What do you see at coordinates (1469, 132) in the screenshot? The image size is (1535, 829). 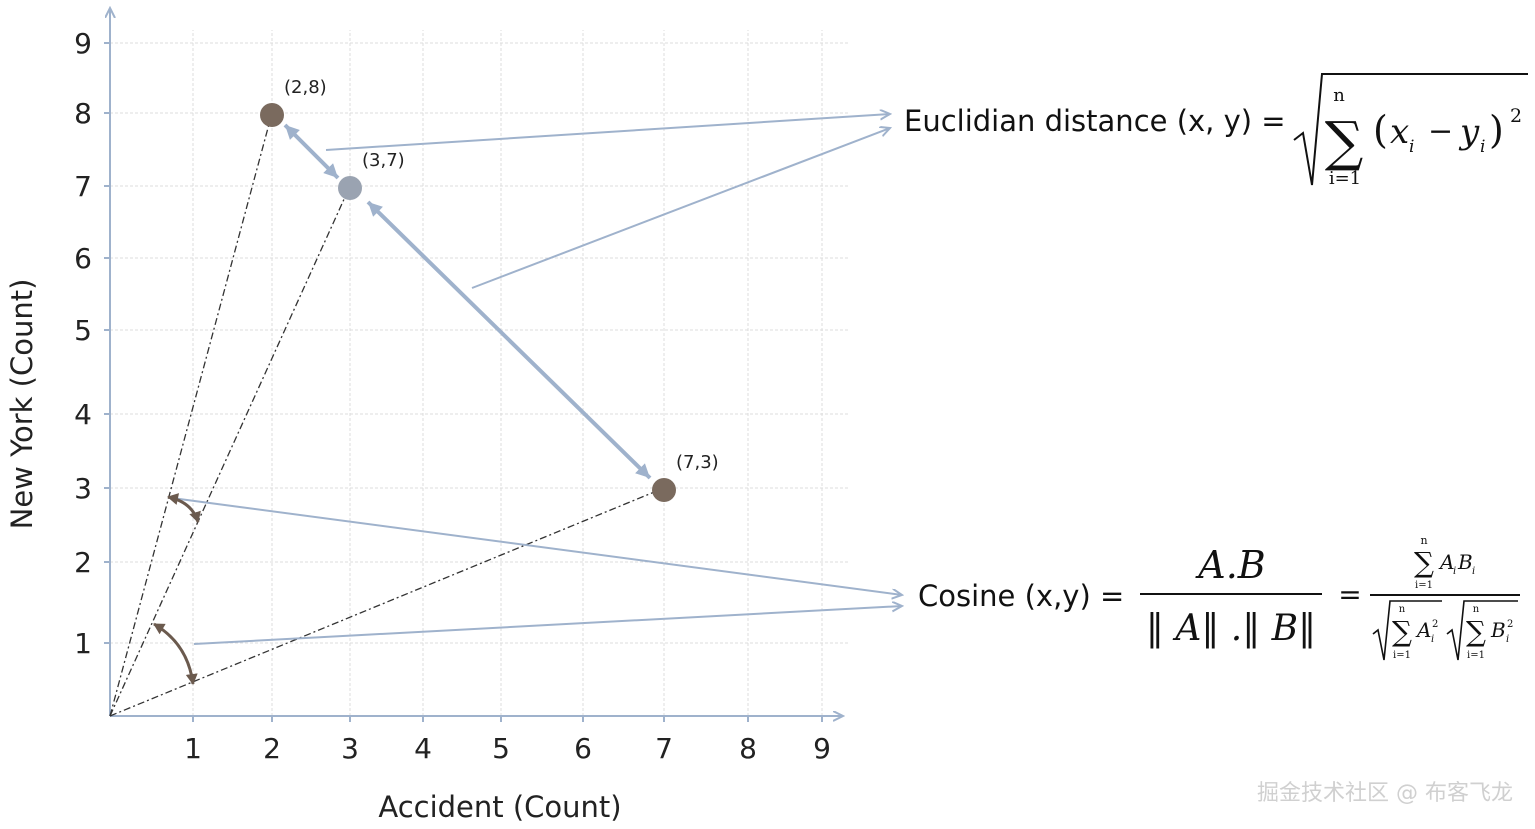 I see `euclidean-var-y: y` at bounding box center [1469, 132].